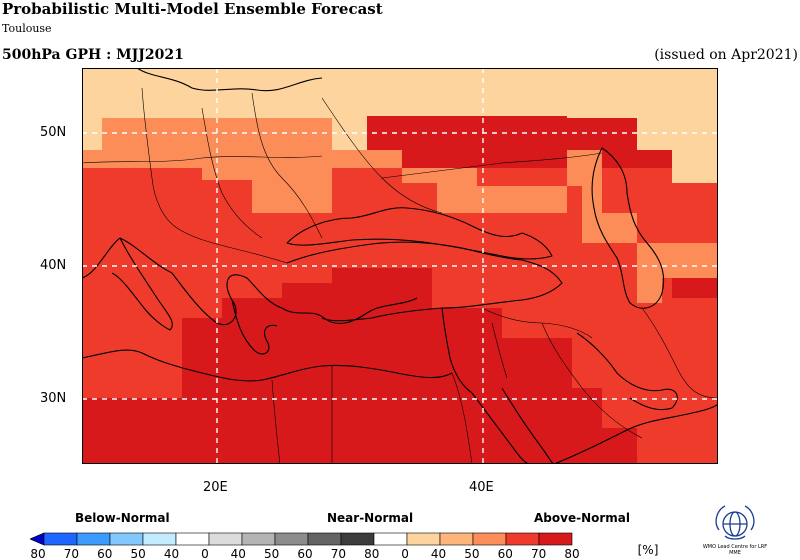  I want to click on levant-coast, so click(457, 350).